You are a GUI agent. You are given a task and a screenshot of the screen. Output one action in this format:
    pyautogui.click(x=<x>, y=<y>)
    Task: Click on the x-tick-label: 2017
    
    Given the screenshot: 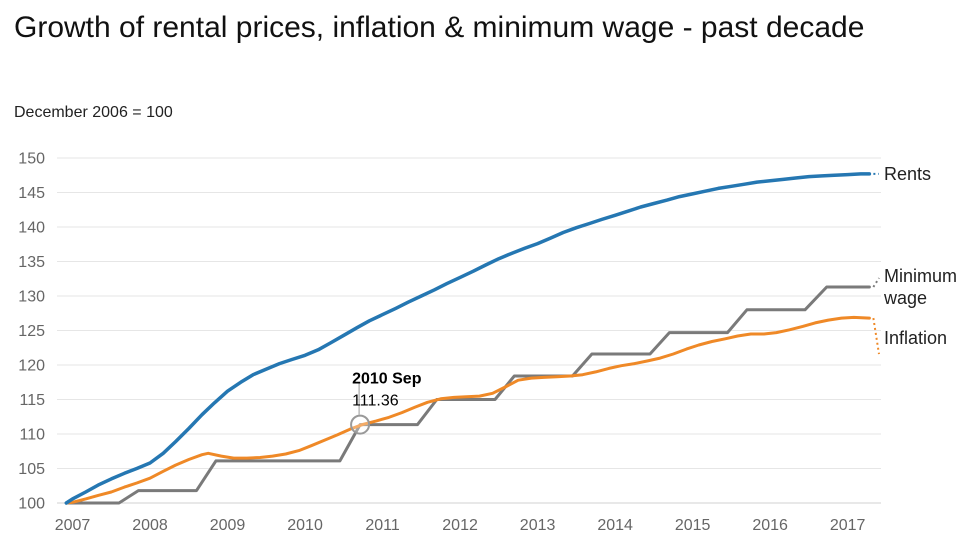 What is the action you would take?
    pyautogui.click(x=848, y=525)
    